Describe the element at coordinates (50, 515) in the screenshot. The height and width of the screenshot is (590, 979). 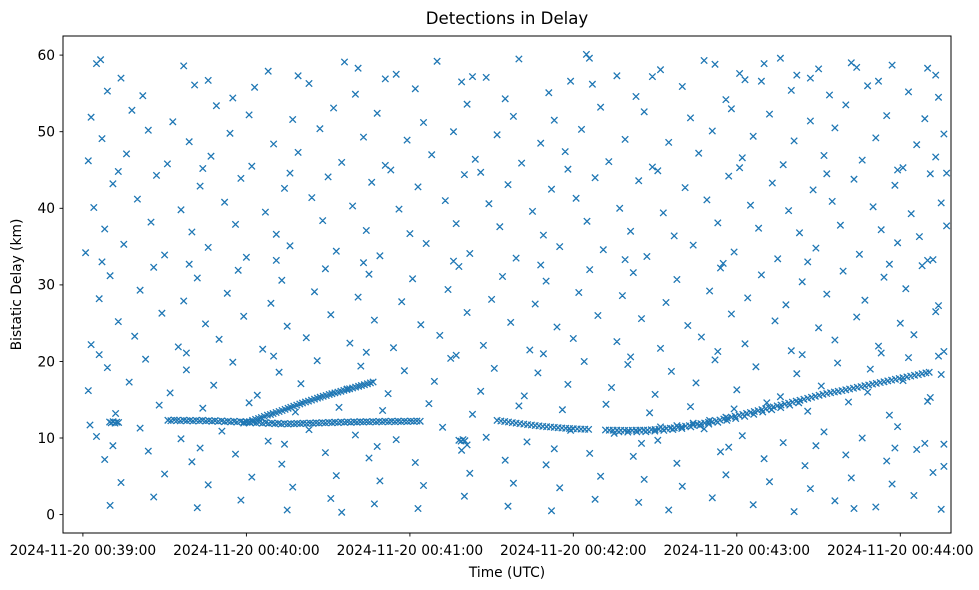
I see `y-tick-label: 0` at that location.